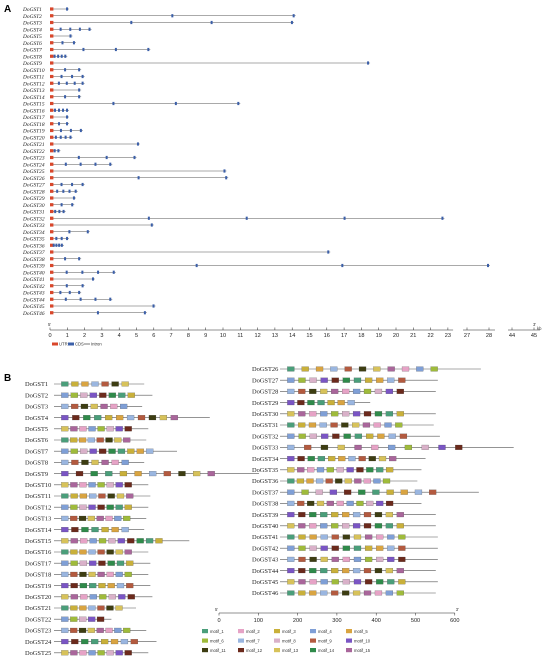  Describe the element at coordinates (289, 640) in the screenshot. I see `motif-legend-label: motif_8` at that location.